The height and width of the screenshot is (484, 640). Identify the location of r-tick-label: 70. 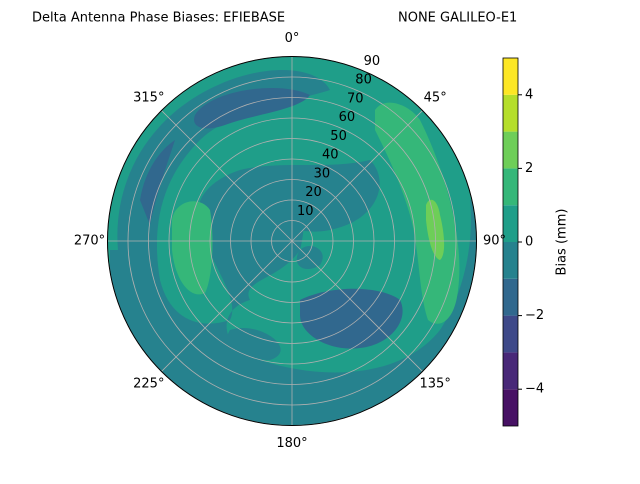
(355, 98).